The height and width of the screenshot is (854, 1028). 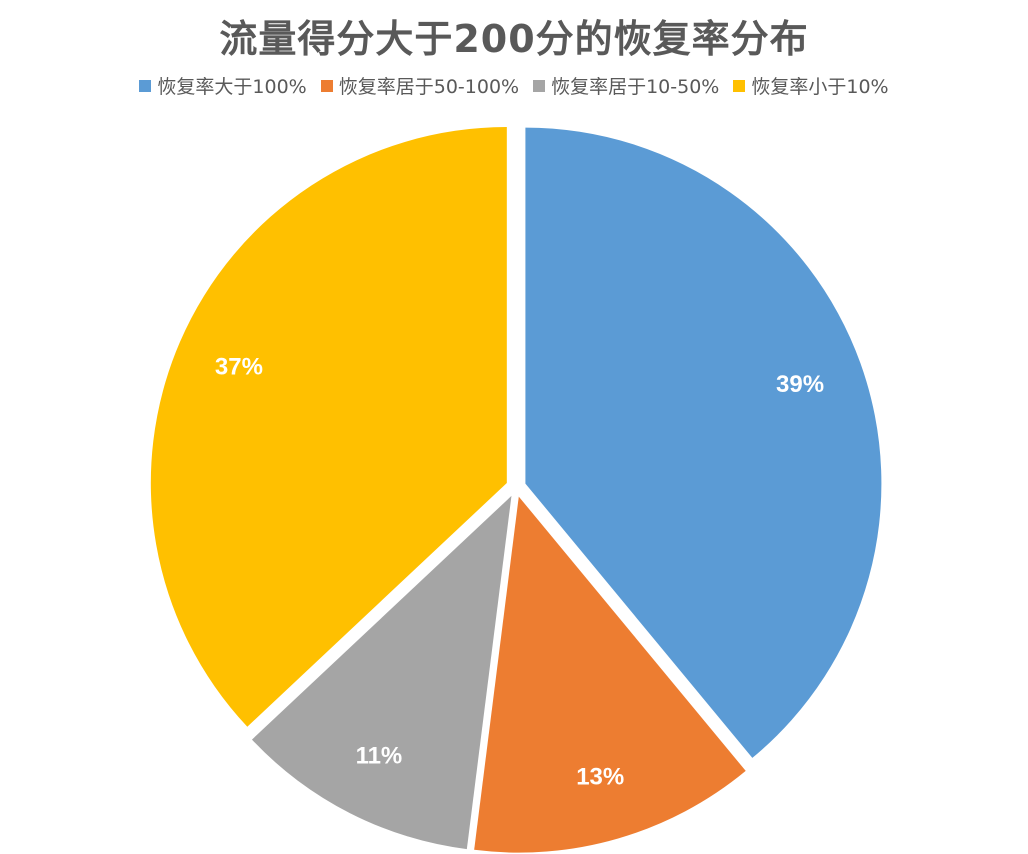 What do you see at coordinates (600, 776) in the screenshot?
I see `slice-data-label: 13%` at bounding box center [600, 776].